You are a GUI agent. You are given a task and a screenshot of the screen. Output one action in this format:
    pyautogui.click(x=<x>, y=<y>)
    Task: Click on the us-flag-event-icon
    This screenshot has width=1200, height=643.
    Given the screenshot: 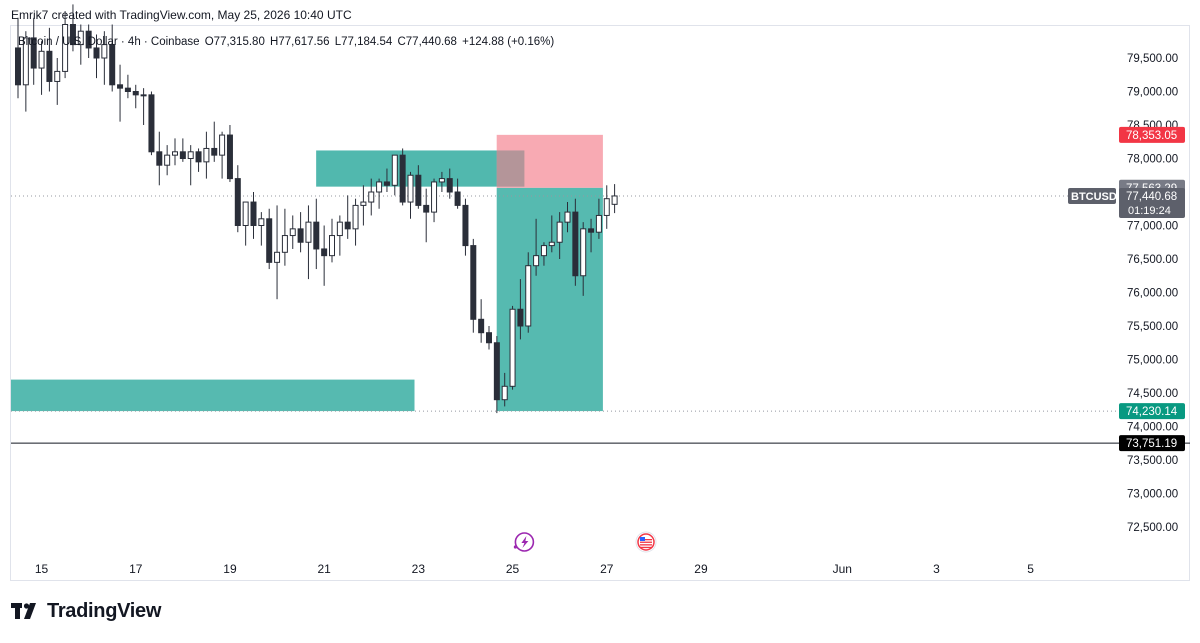 What is the action you would take?
    pyautogui.click(x=646, y=542)
    